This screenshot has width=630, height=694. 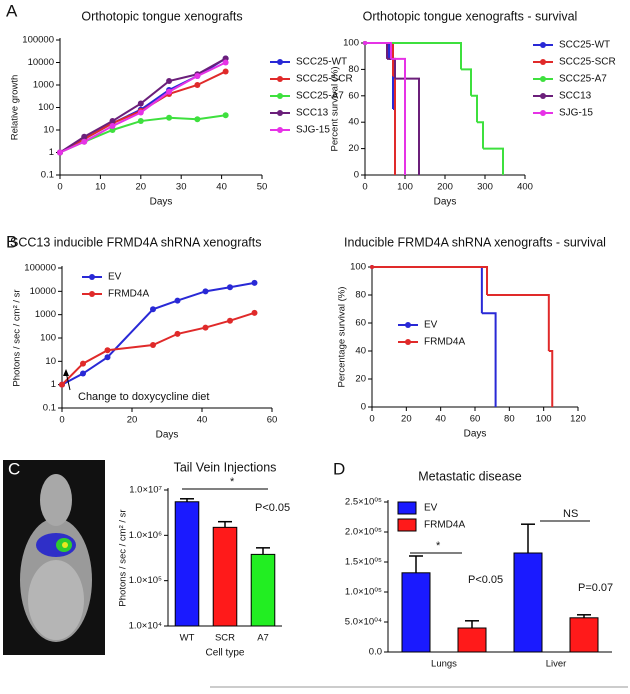 What do you see at coordinates (12, 10) in the screenshot?
I see `panel-label: A` at bounding box center [12, 10].